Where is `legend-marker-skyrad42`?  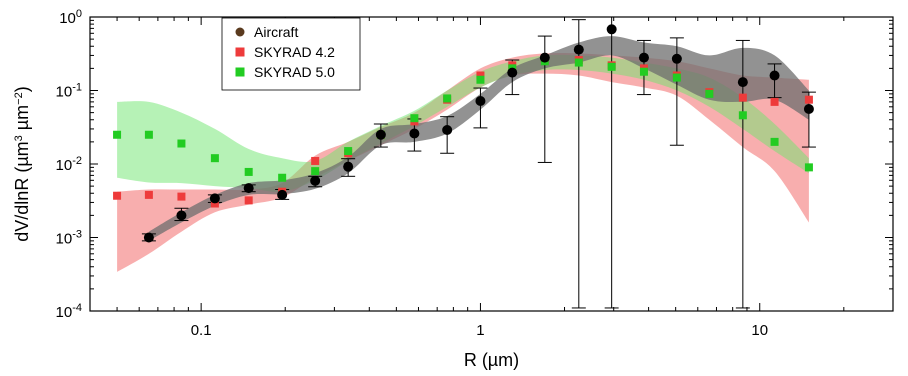 legend-marker-skyrad42 is located at coordinates (240, 52).